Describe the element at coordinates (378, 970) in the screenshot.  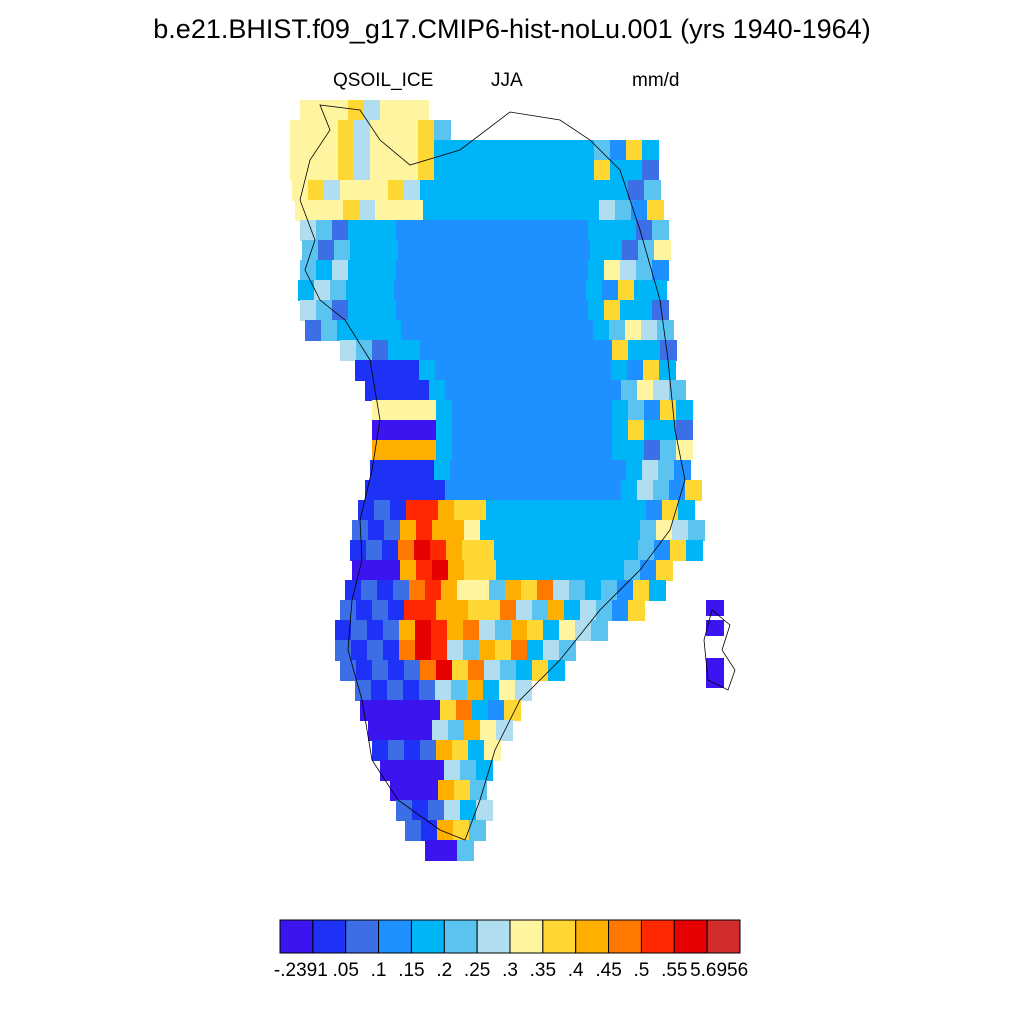
I see `colorbar-tick-label: .1` at that location.